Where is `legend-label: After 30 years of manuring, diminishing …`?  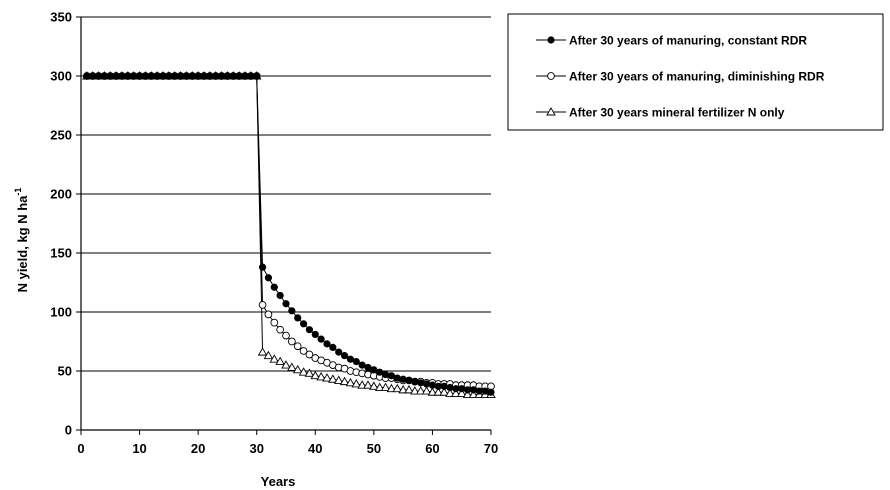 legend-label: After 30 years of manuring, diminishing … is located at coordinates (697, 77).